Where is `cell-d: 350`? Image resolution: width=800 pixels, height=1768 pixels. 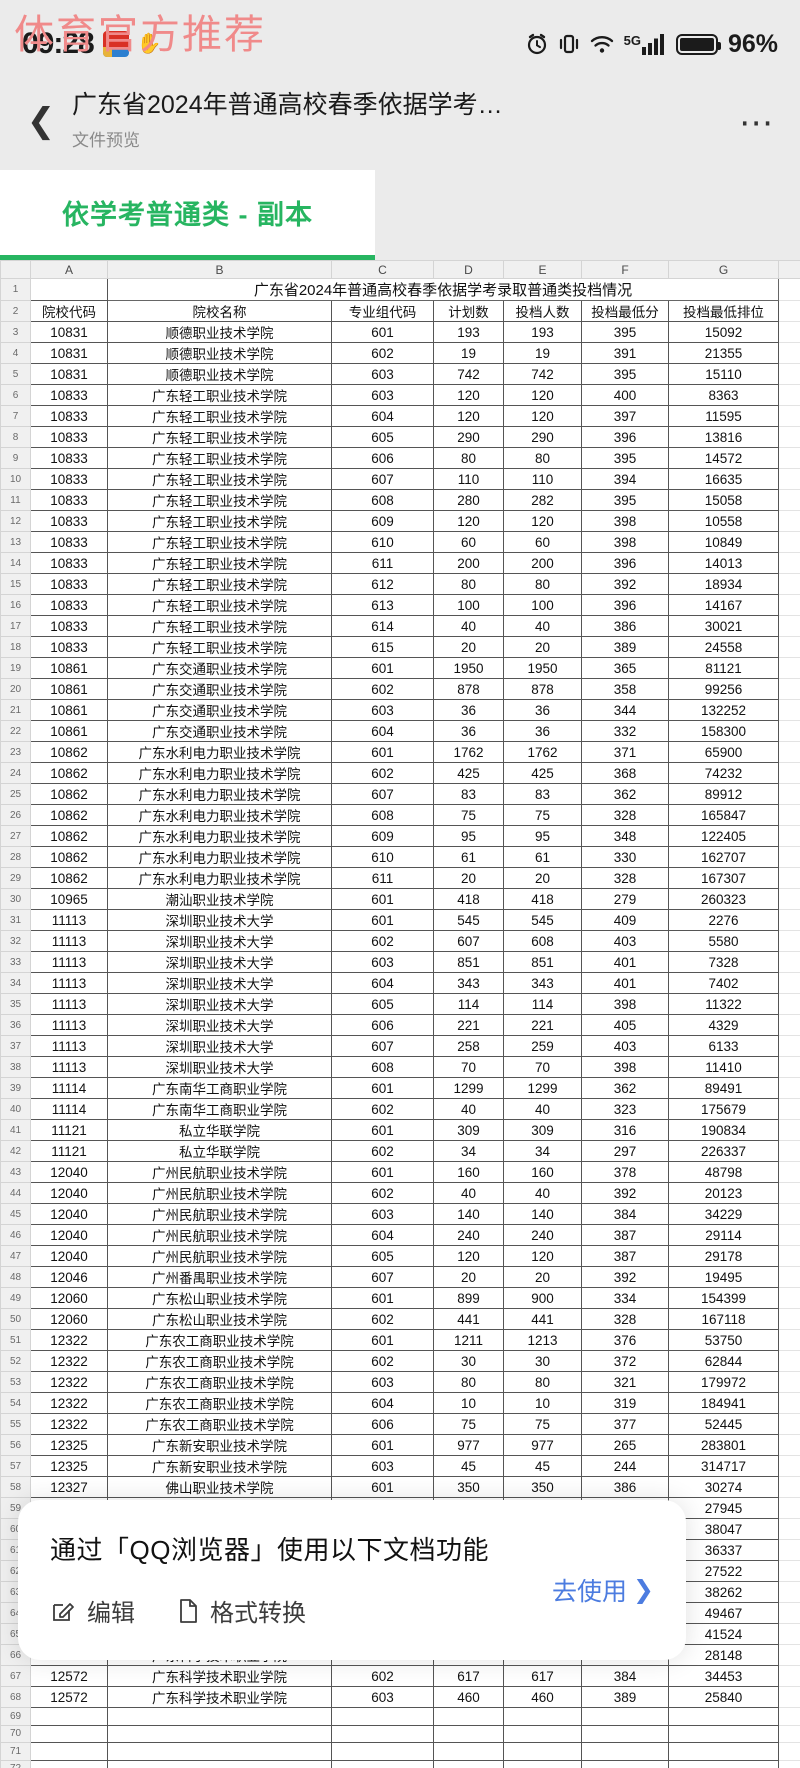 cell-d: 350 is located at coordinates (468, 1487).